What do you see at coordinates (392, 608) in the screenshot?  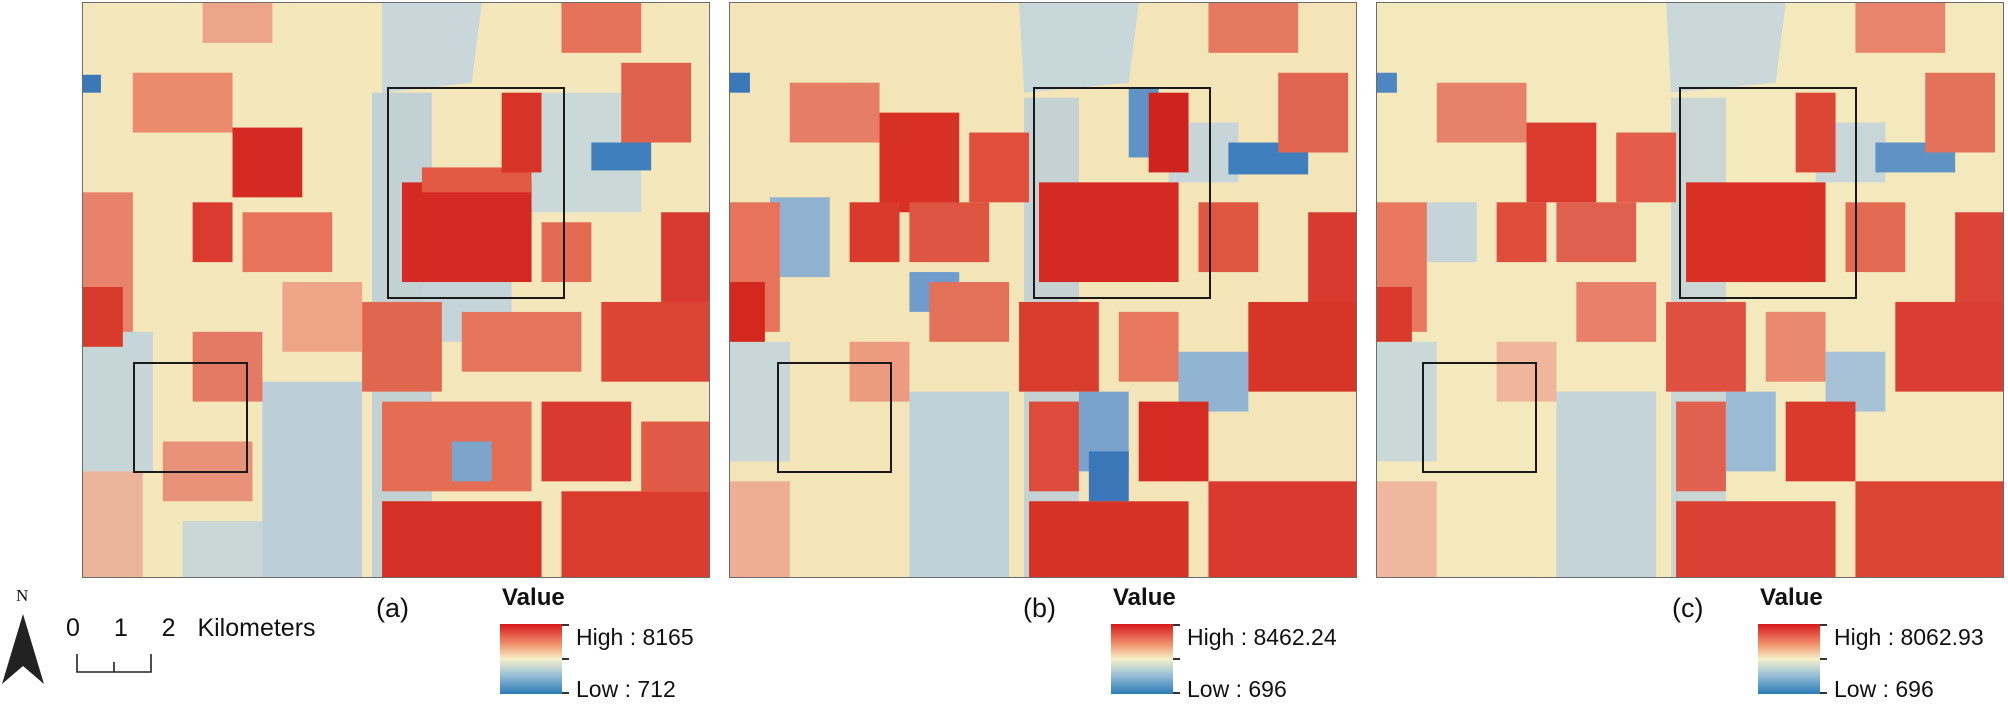 I see `panel-label-a: (a)` at bounding box center [392, 608].